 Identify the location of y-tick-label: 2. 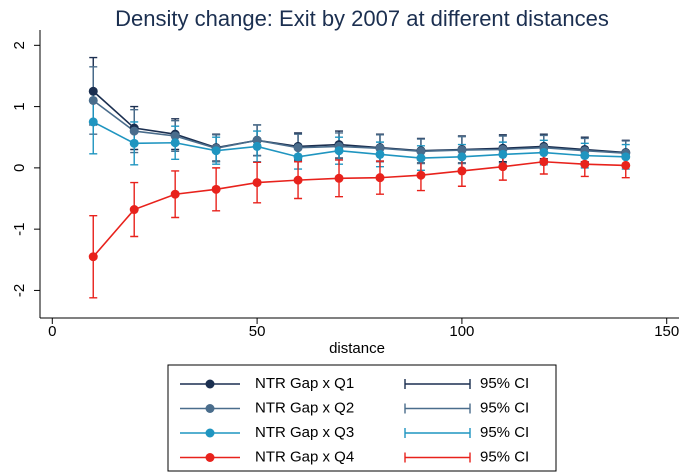
(19, 45).